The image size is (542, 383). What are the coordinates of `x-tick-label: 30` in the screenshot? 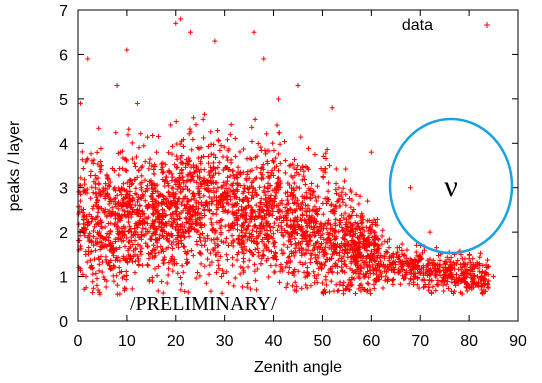 It's located at (225, 341).